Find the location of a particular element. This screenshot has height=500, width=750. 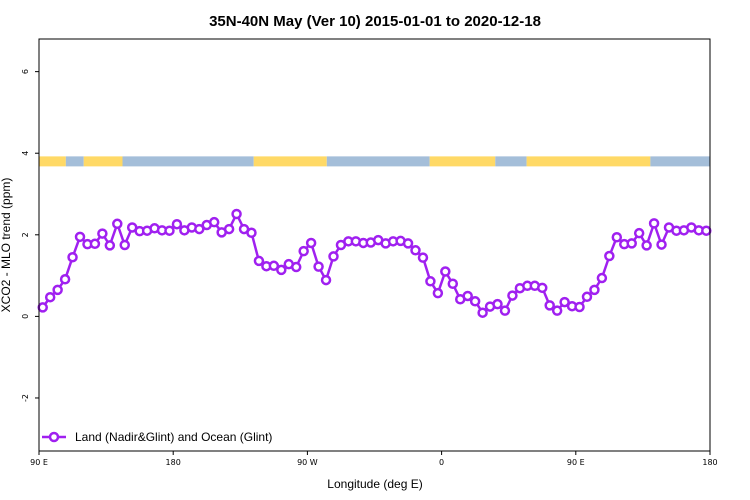

x-tick-label: 0 is located at coordinates (441, 462).